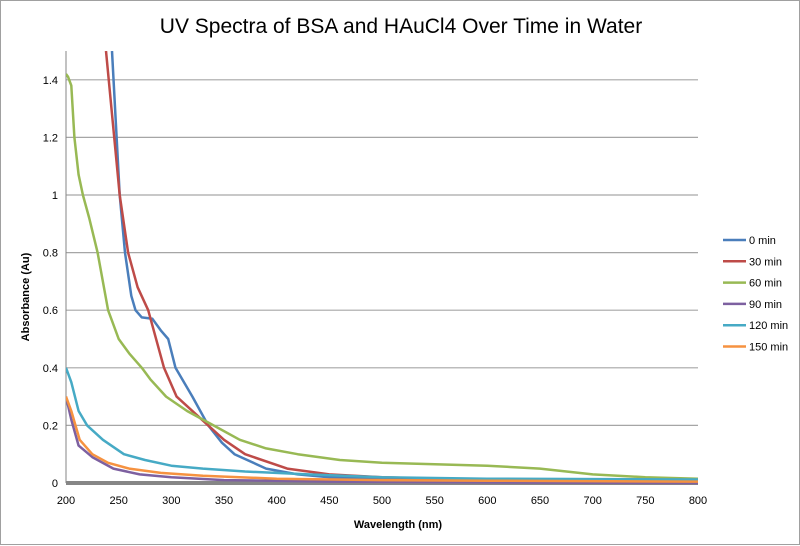  Describe the element at coordinates (50, 426) in the screenshot. I see `y-tick-label: 0.2` at that location.